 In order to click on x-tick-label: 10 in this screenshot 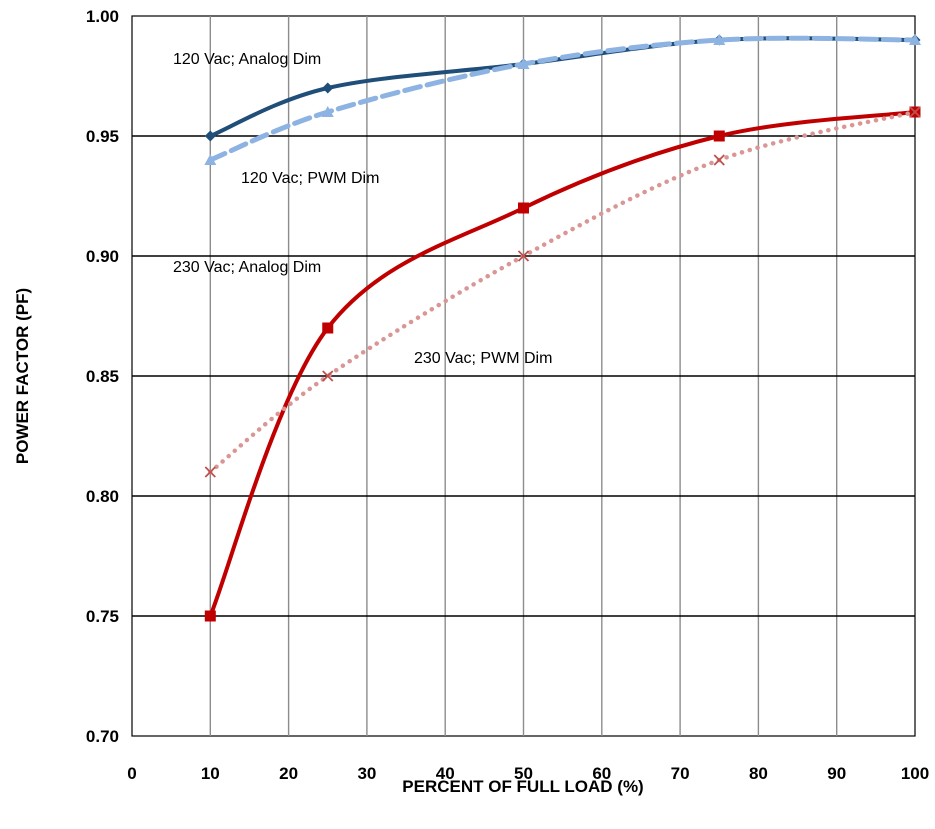, I will do `click(210, 773)`.